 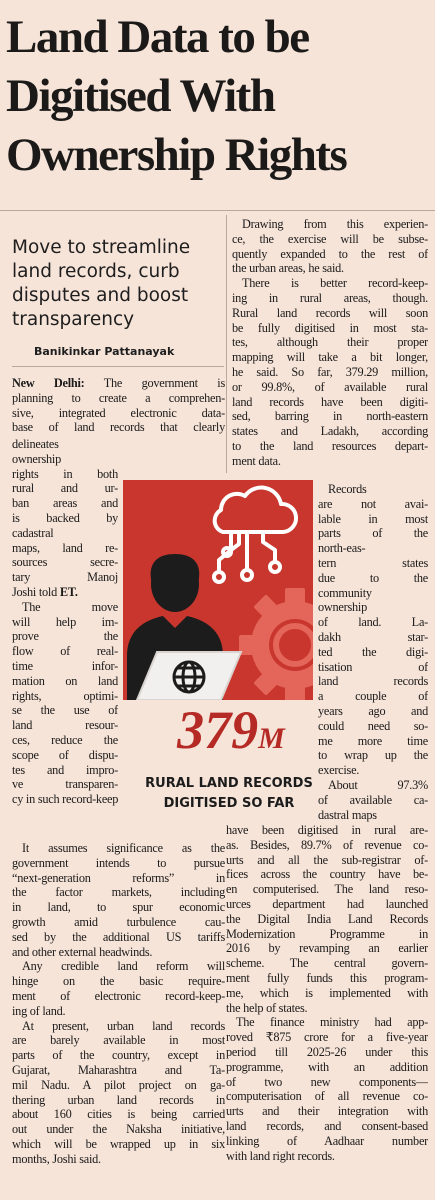 What do you see at coordinates (335, 224) in the screenshot?
I see `text-line: Drawing from this experien-` at bounding box center [335, 224].